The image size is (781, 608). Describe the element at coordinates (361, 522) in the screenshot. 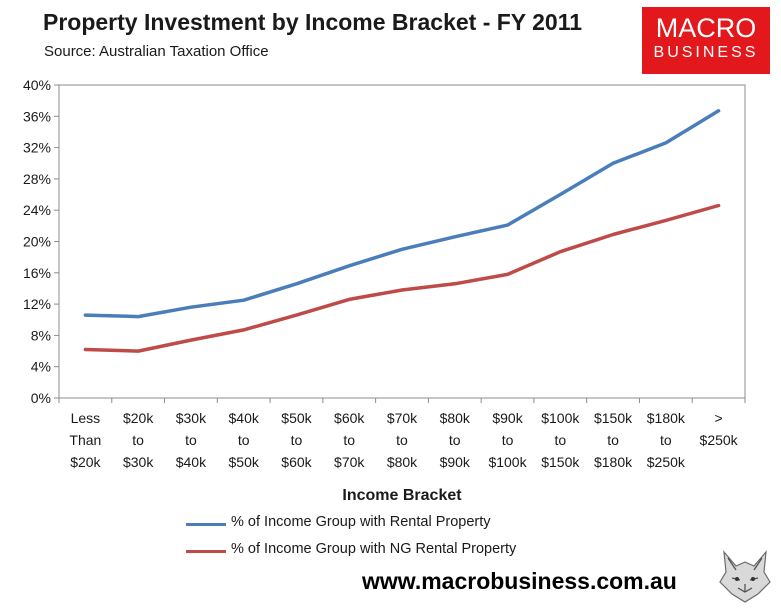

I see `legend-label-rental: % of Income Group with Rental Property` at that location.